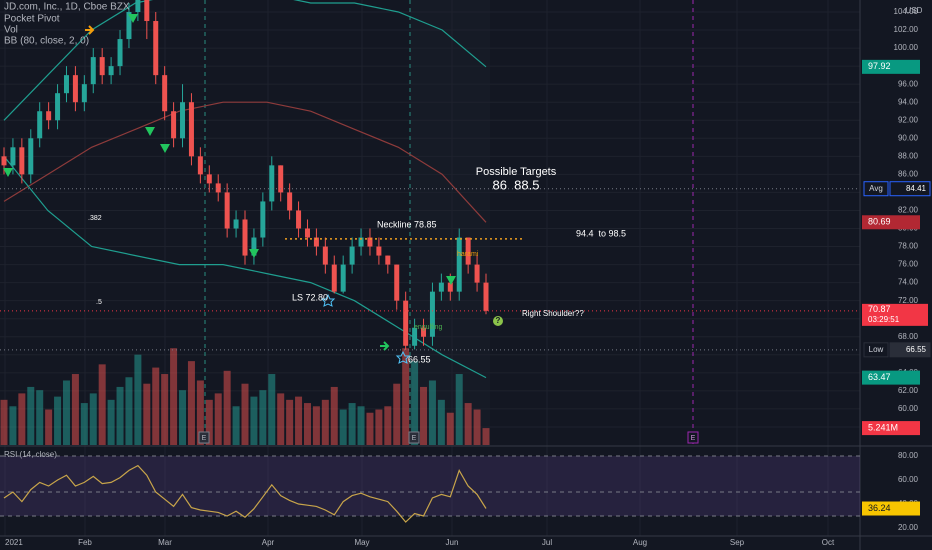  Describe the element at coordinates (95, 218) in the screenshot. I see `annotation: .382` at that location.